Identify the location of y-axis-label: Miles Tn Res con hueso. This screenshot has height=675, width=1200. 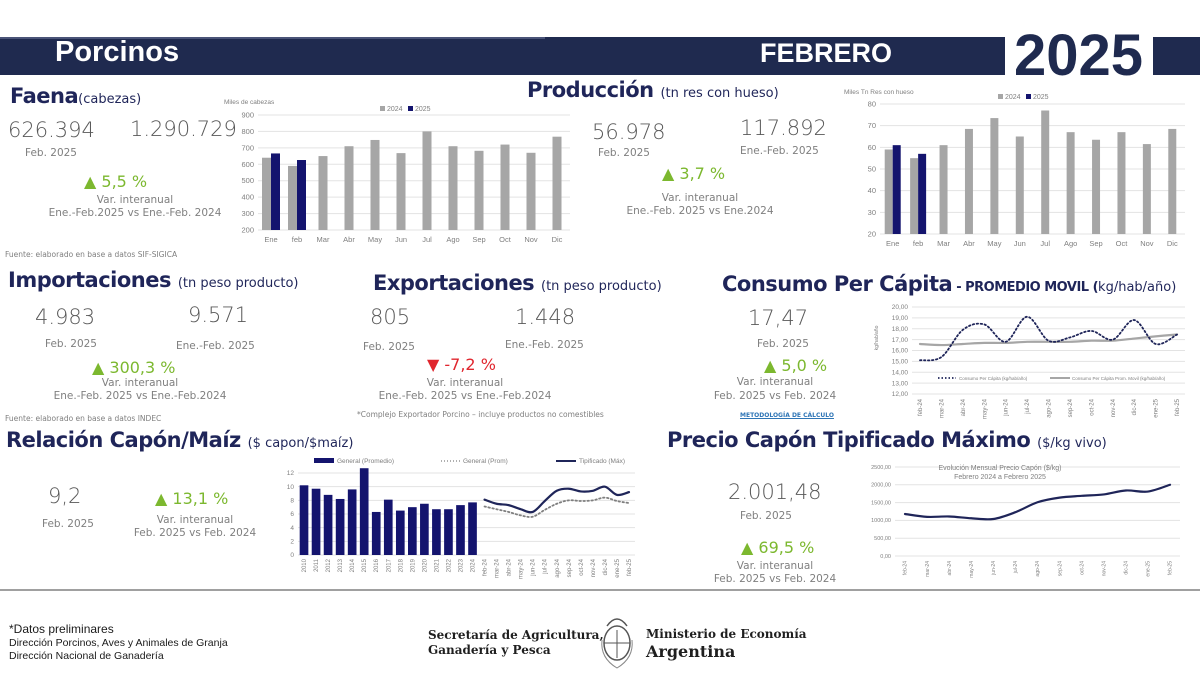
(879, 92).